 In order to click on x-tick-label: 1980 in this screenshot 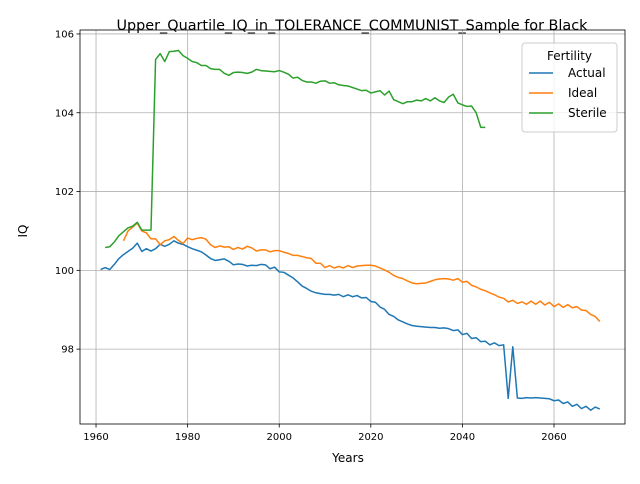, I will do `click(187, 437)`.